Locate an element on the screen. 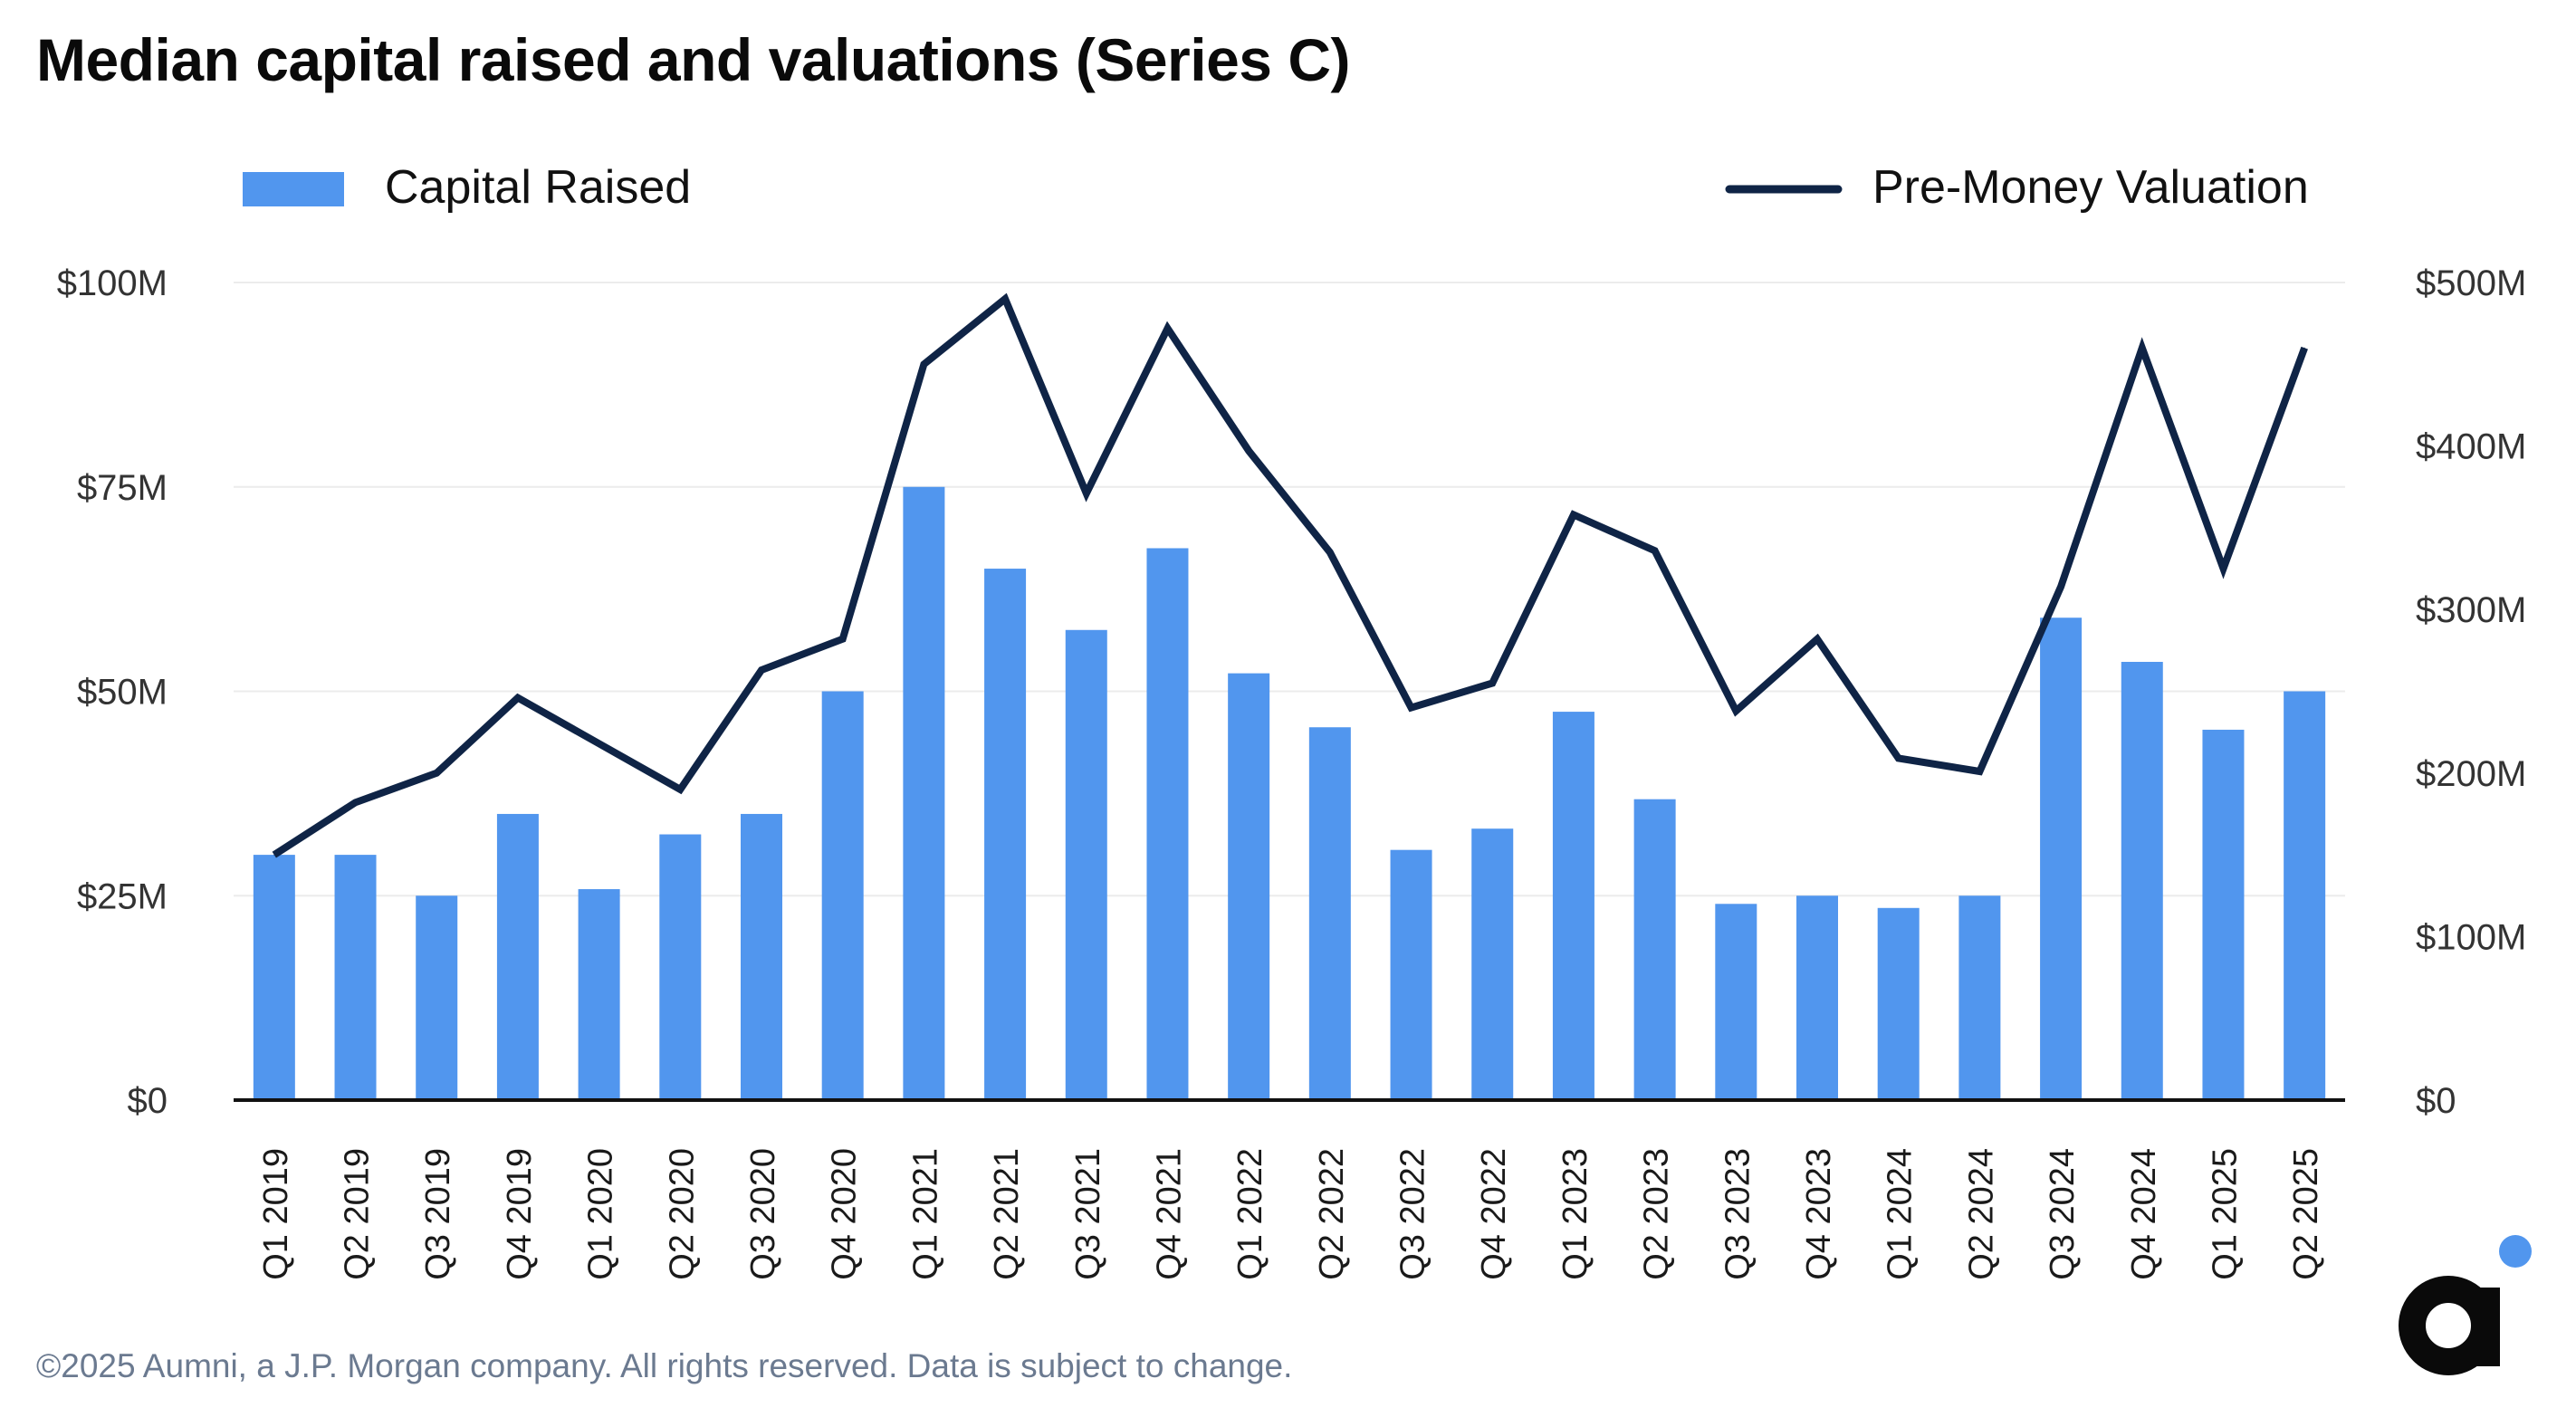  x-tick-label: Q2 2024 is located at coordinates (1981, 1214).